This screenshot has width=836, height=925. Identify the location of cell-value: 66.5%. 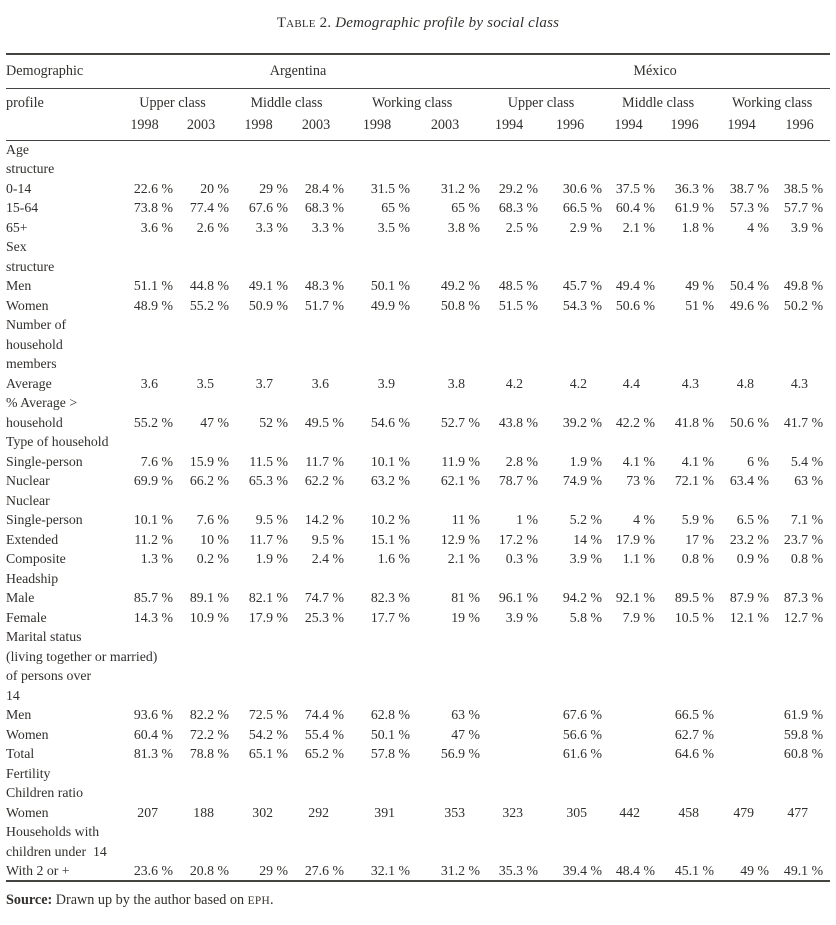
(694, 715).